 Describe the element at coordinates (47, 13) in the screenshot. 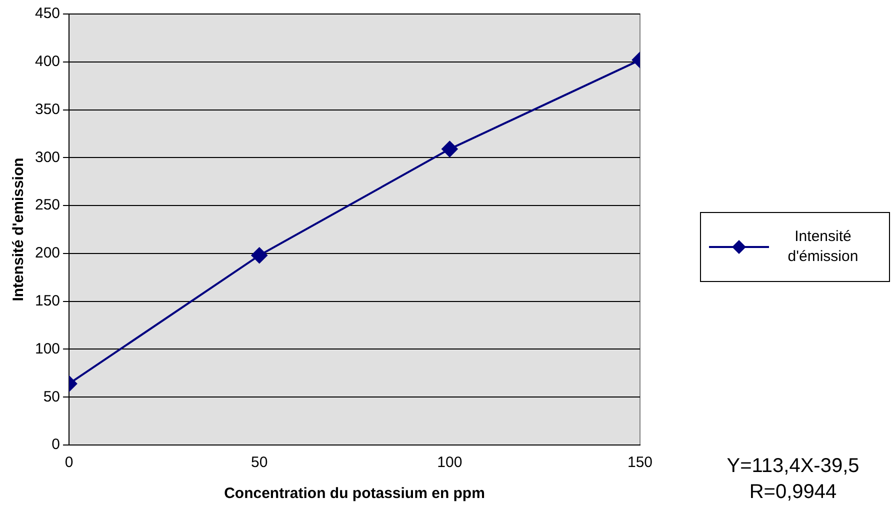

I see `y-tick-label: 450` at that location.